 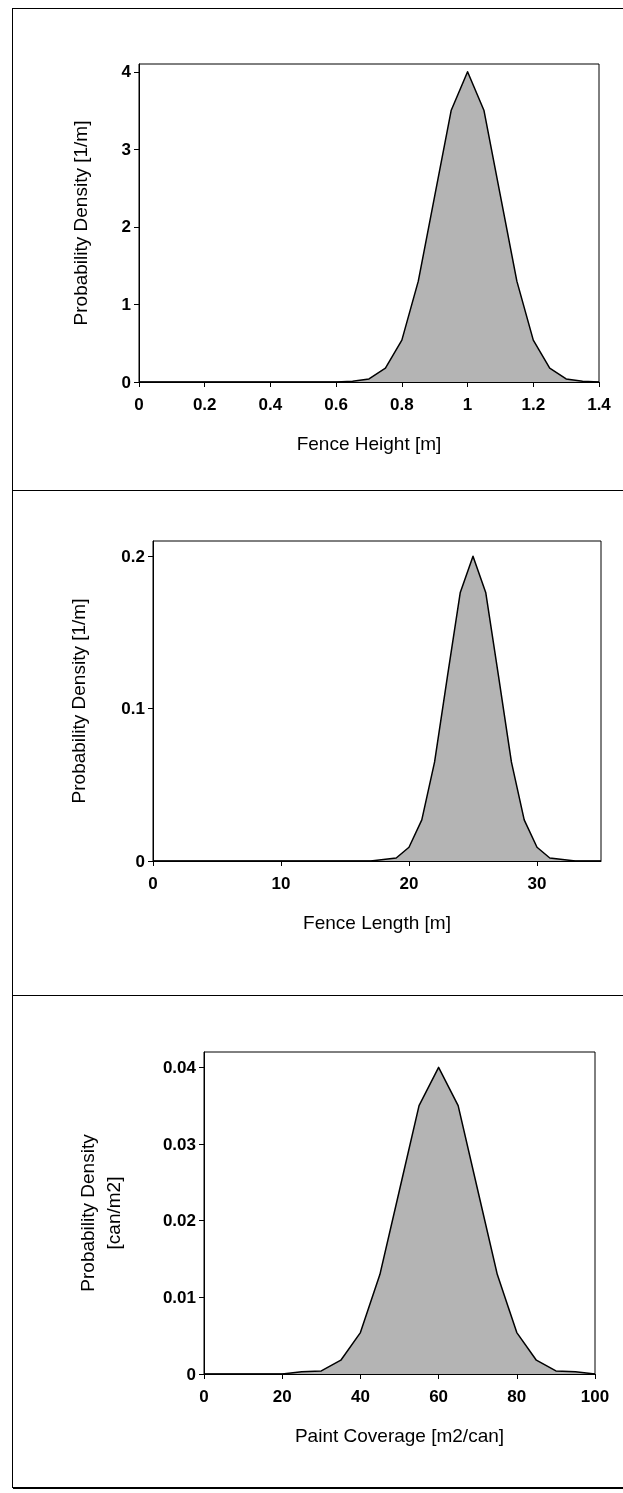 What do you see at coordinates (126, 304) in the screenshot?
I see `y-tick-label: 1` at bounding box center [126, 304].